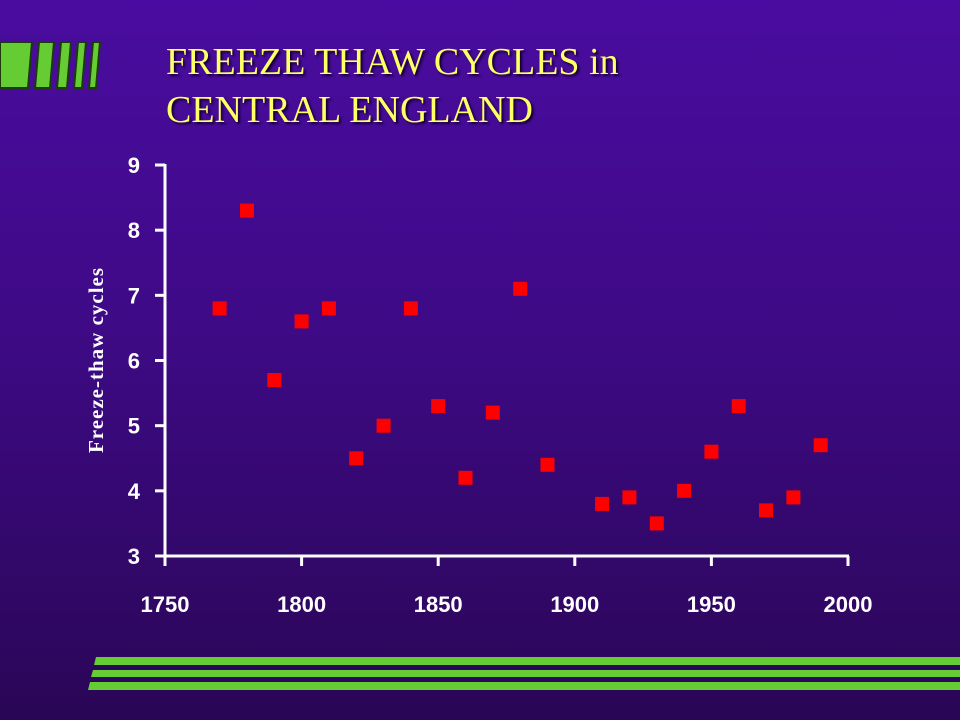 This screenshot has height=720, width=960. What do you see at coordinates (134, 295) in the screenshot?
I see `y-tick-label: 7` at bounding box center [134, 295].